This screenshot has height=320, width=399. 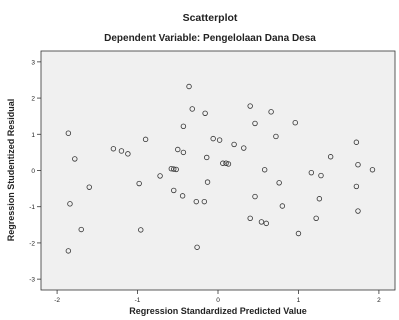 What do you see at coordinates (218, 300) in the screenshot?
I see `x-tick-label: 0` at bounding box center [218, 300].